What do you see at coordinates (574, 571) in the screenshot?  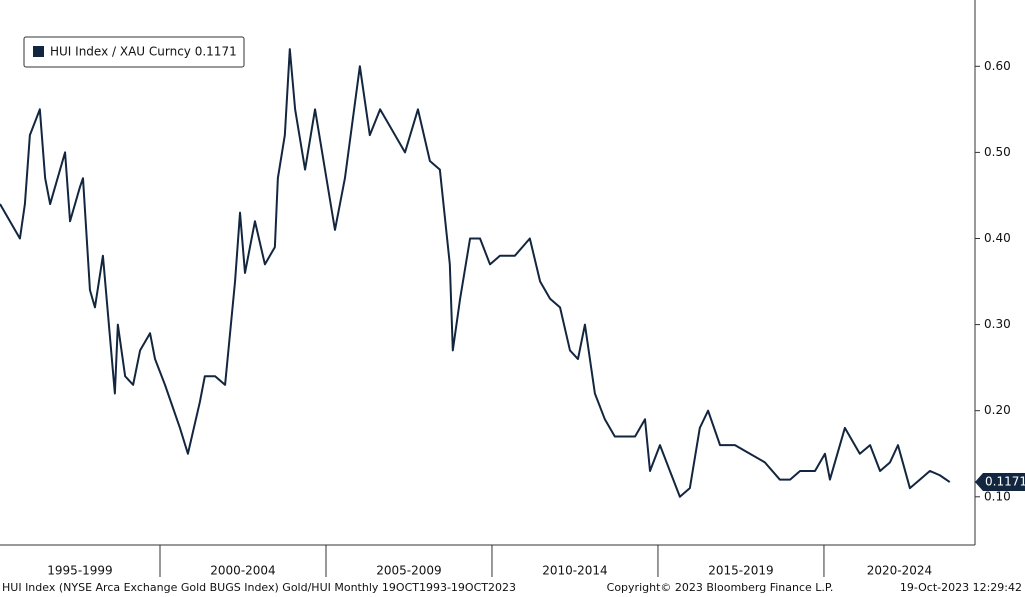 I see `x-band-label: 2010-2014` at bounding box center [574, 571].